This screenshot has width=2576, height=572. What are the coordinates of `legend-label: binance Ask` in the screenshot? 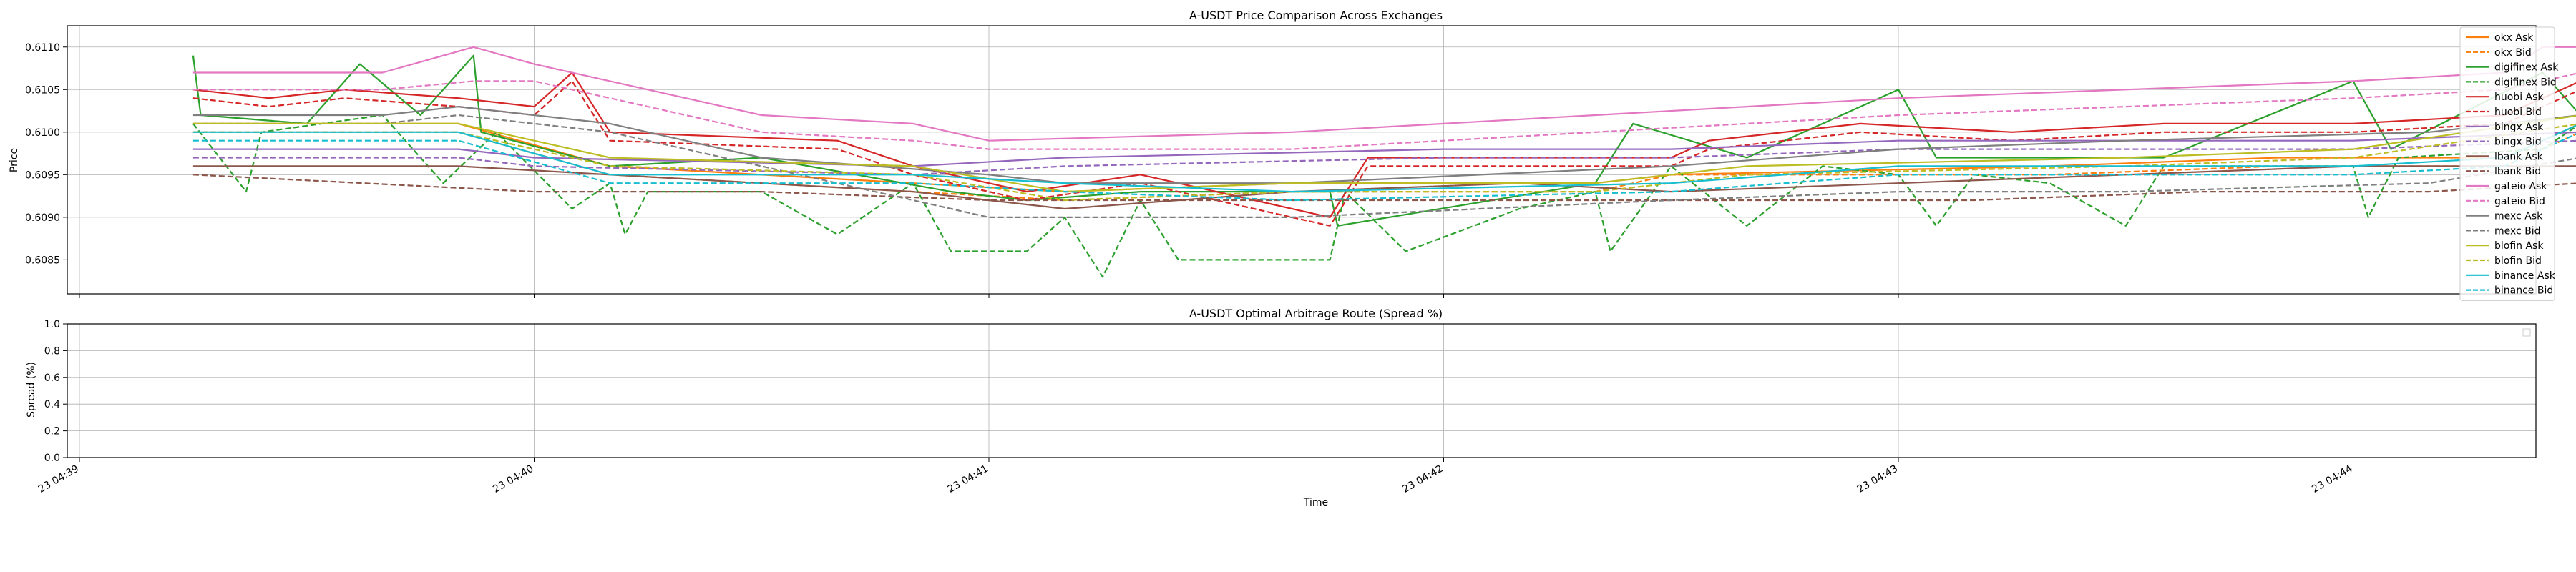 It's located at (2525, 276).